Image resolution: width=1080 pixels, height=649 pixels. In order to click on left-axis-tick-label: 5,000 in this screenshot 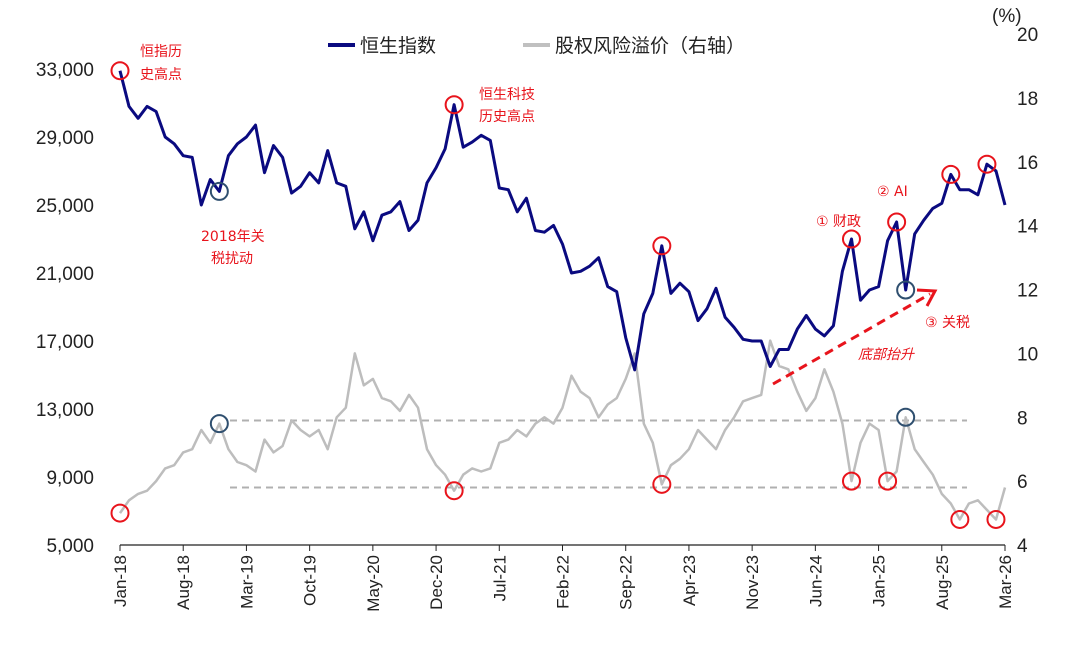, I will do `click(70, 546)`.